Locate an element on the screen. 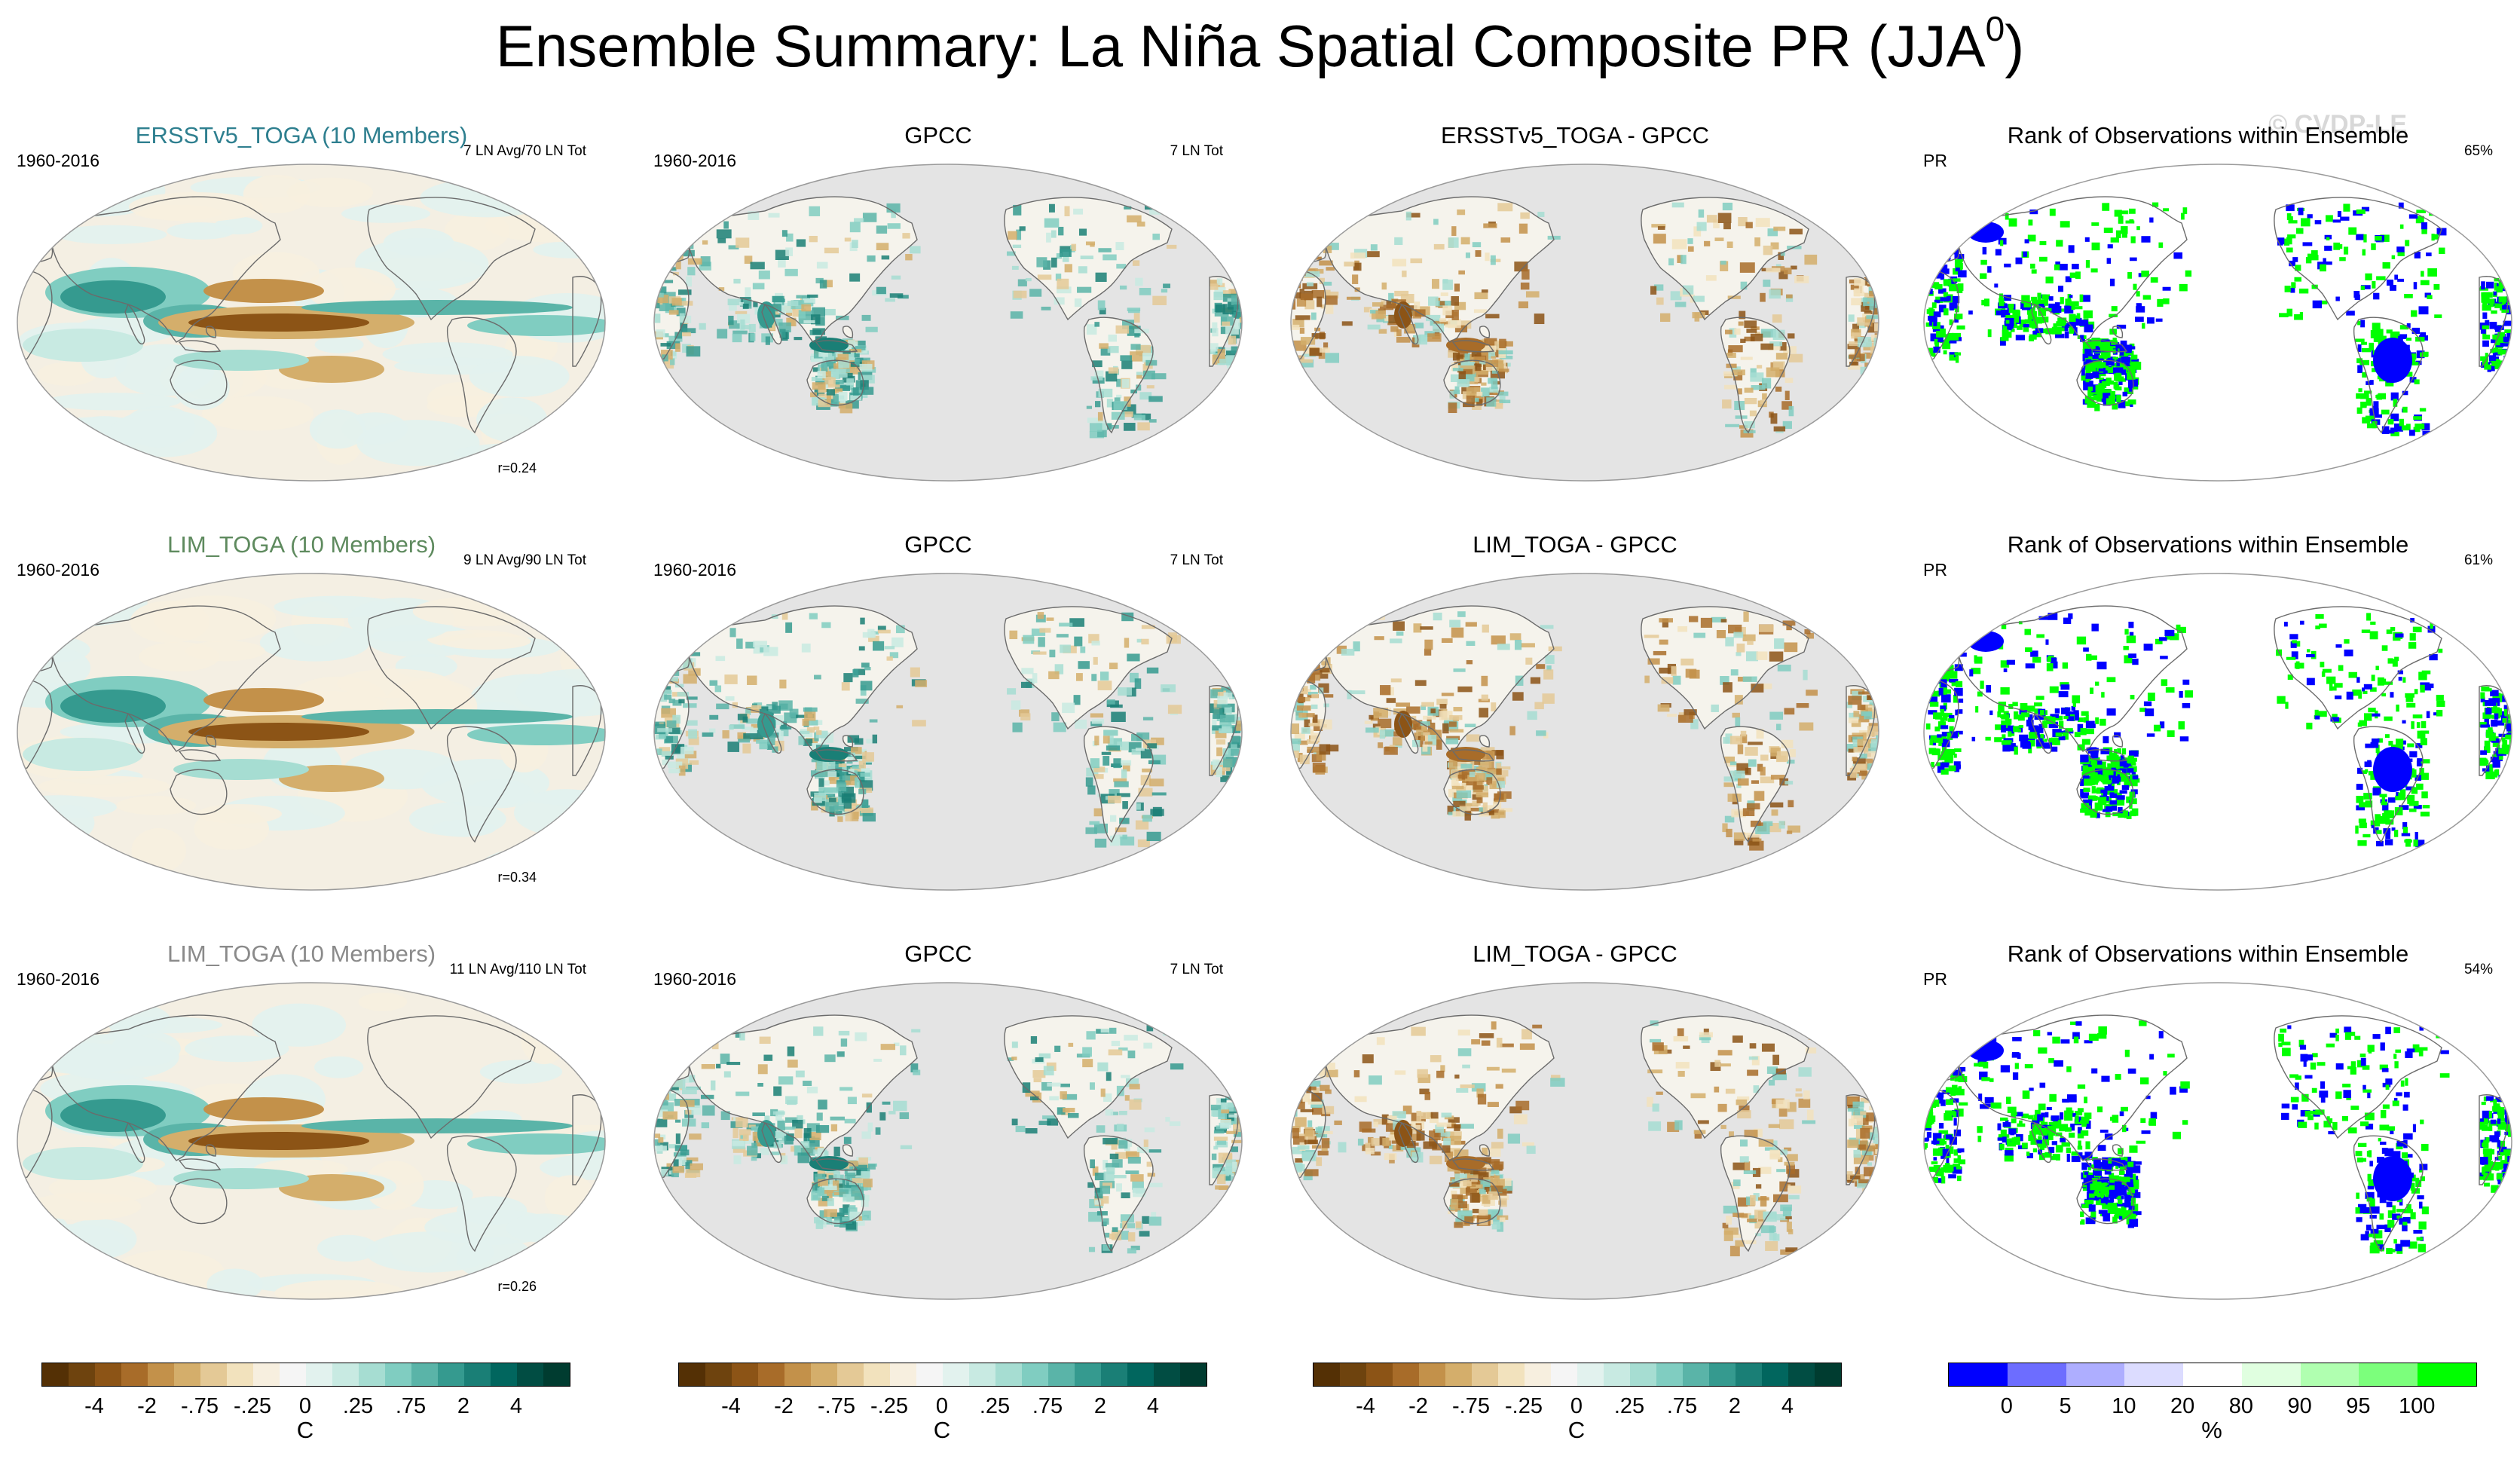 Image resolution: width=2520 pixels, height=1462 pixels. difference-title: ERSSTv5_TOGA - GPCC is located at coordinates (1574, 135).